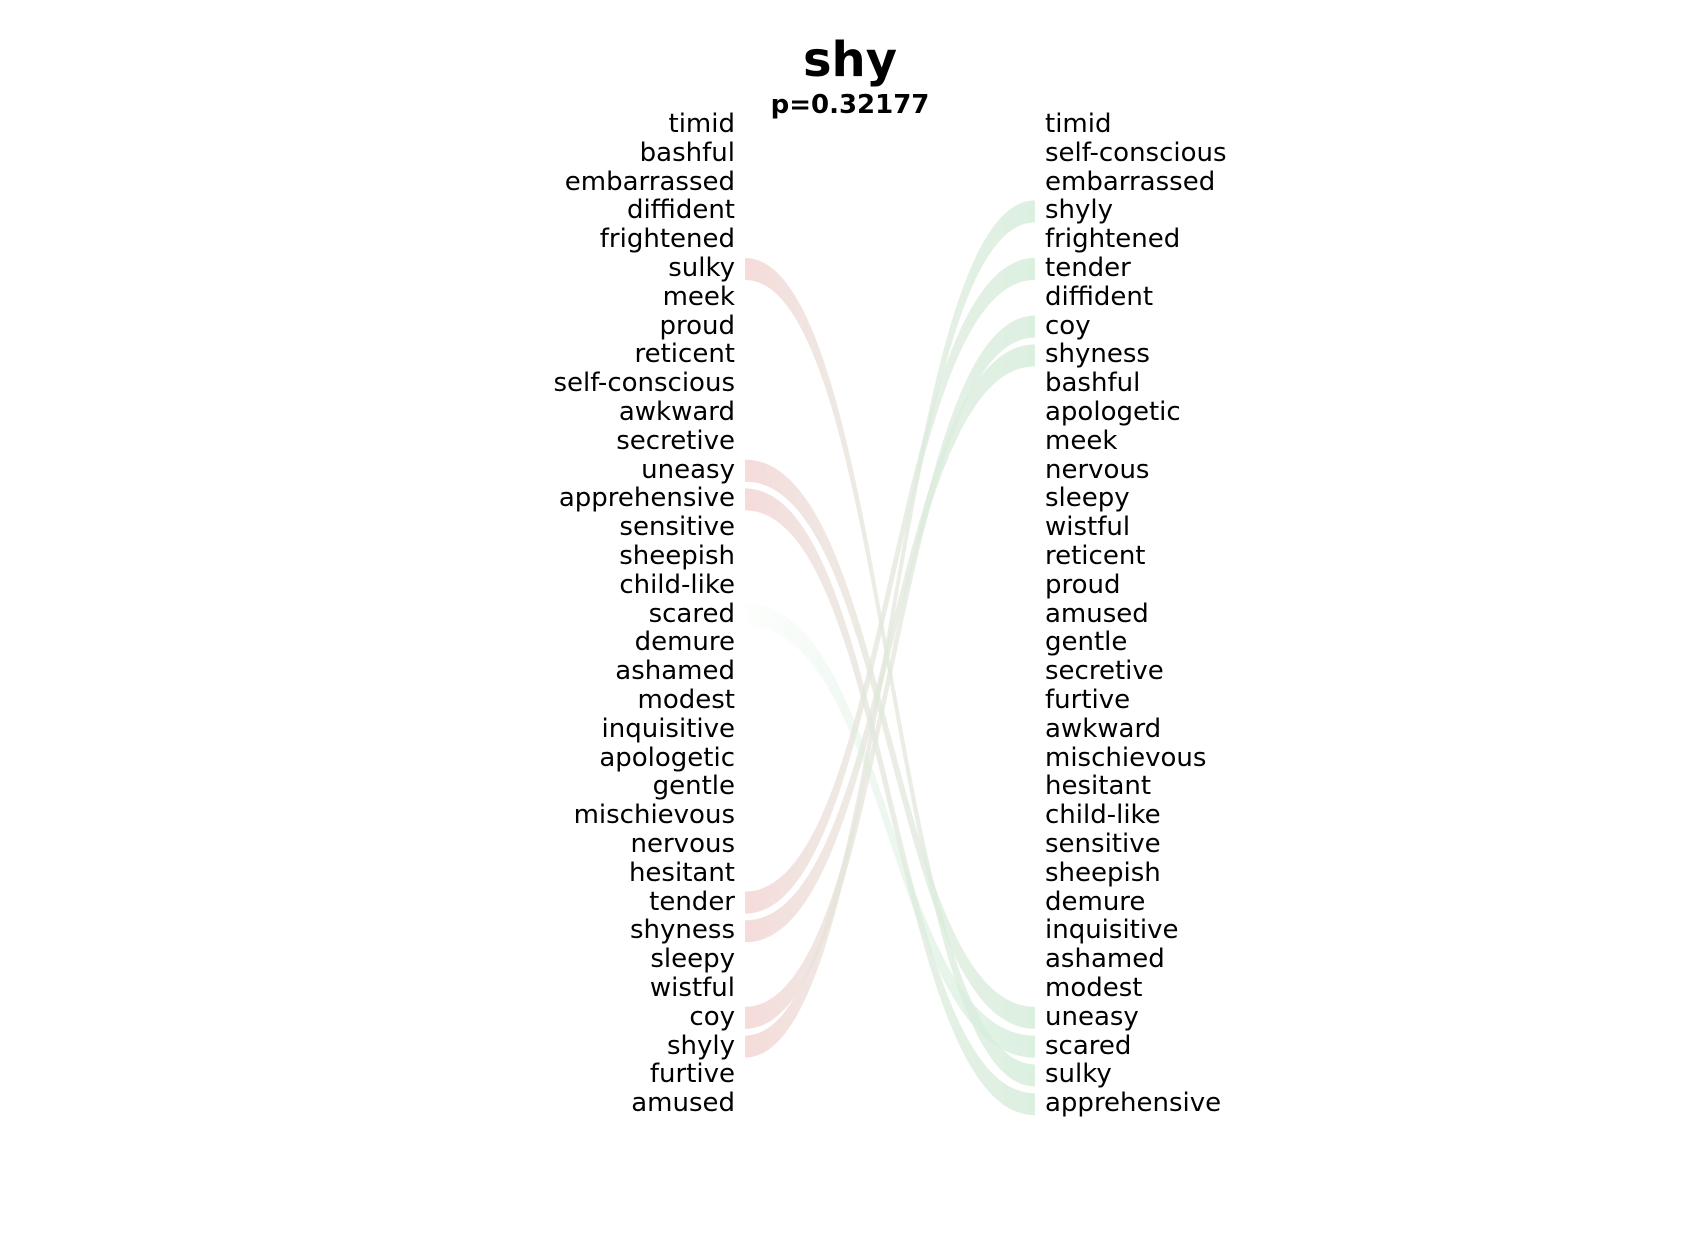  I want to click on right-word: mischievous, so click(1126, 757).